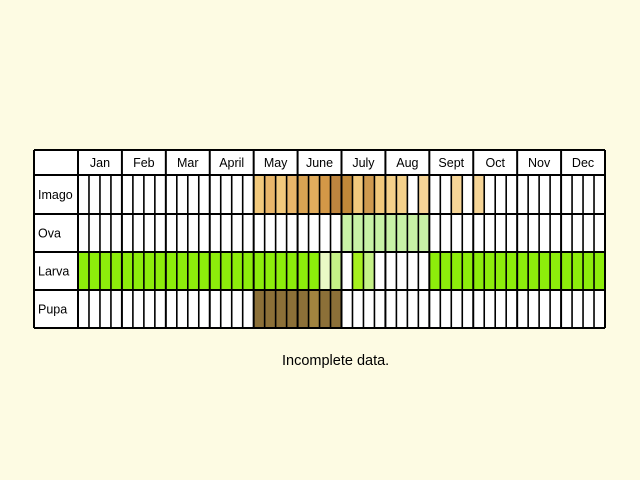 The image size is (640, 480). What do you see at coordinates (100, 163) in the screenshot?
I see `month-label-jan: Jan` at bounding box center [100, 163].